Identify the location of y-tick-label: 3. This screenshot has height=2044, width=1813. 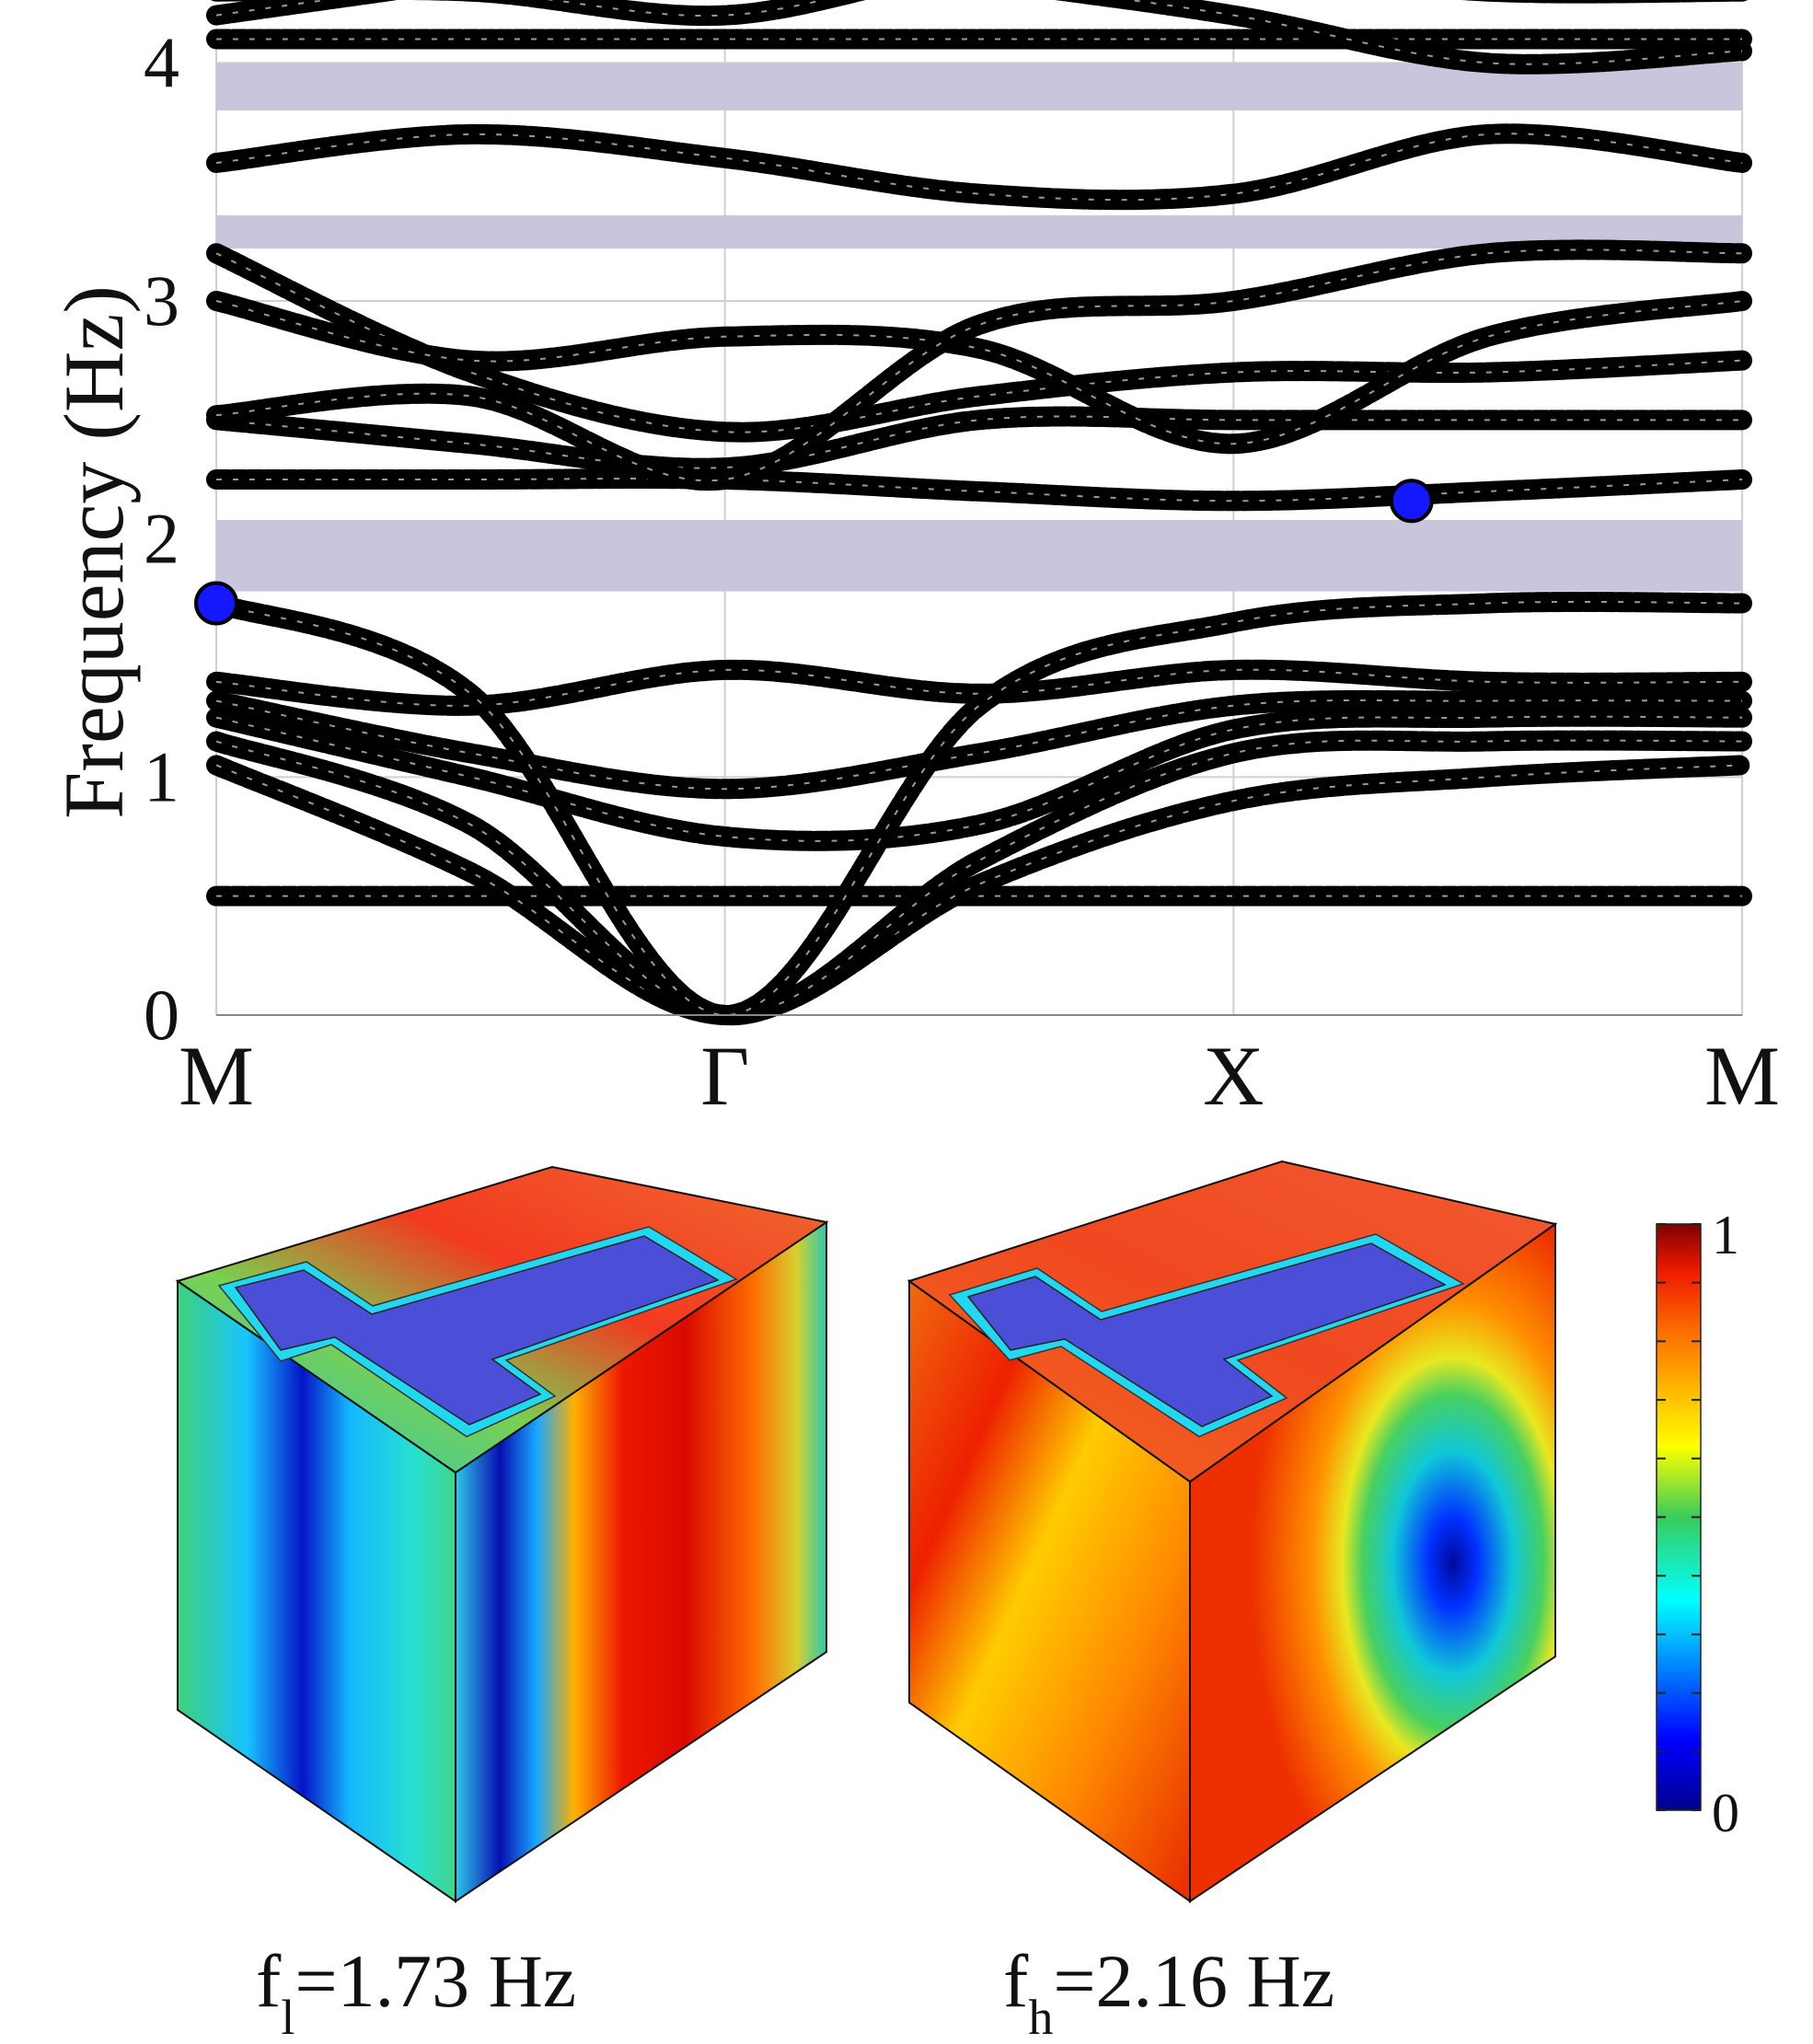
(161, 300).